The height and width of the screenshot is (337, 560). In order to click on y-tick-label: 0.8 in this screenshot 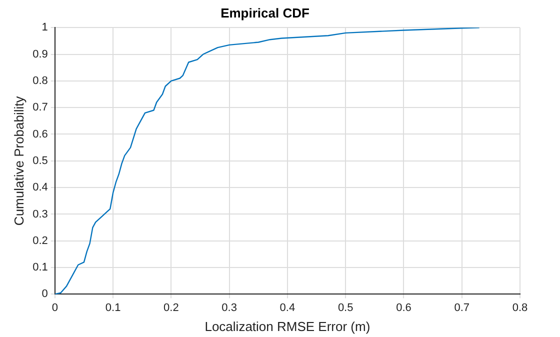, I will do `click(40, 80)`.